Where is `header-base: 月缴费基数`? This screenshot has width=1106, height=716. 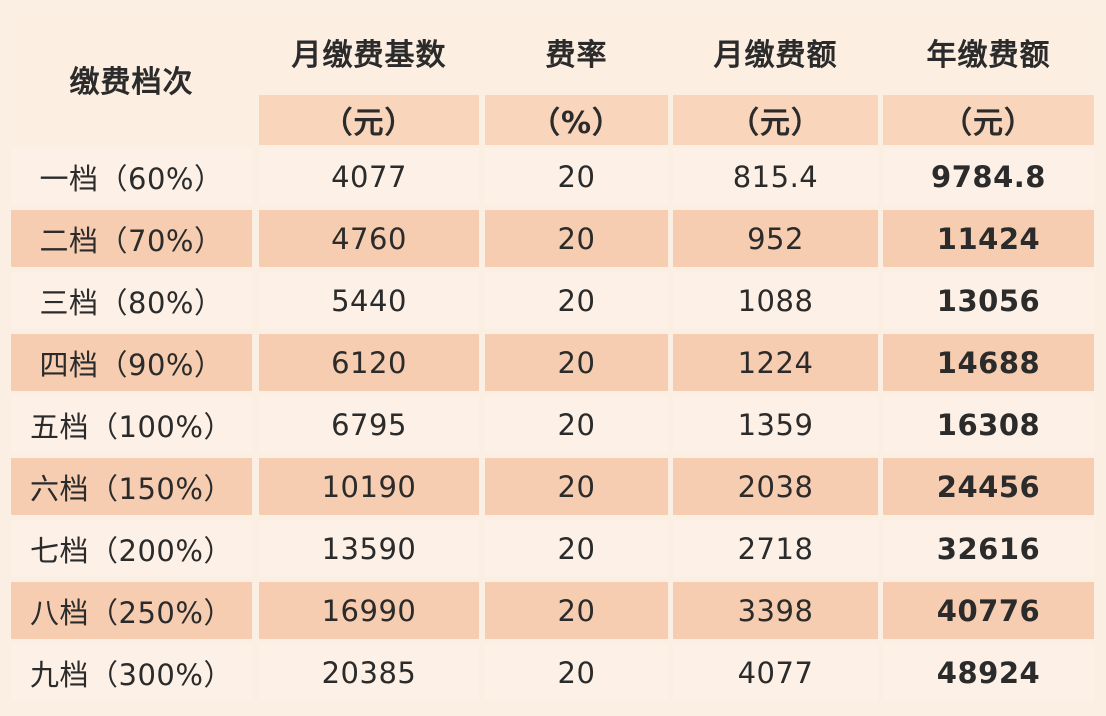
header-base: 月缴费基数 is located at coordinates (369, 52).